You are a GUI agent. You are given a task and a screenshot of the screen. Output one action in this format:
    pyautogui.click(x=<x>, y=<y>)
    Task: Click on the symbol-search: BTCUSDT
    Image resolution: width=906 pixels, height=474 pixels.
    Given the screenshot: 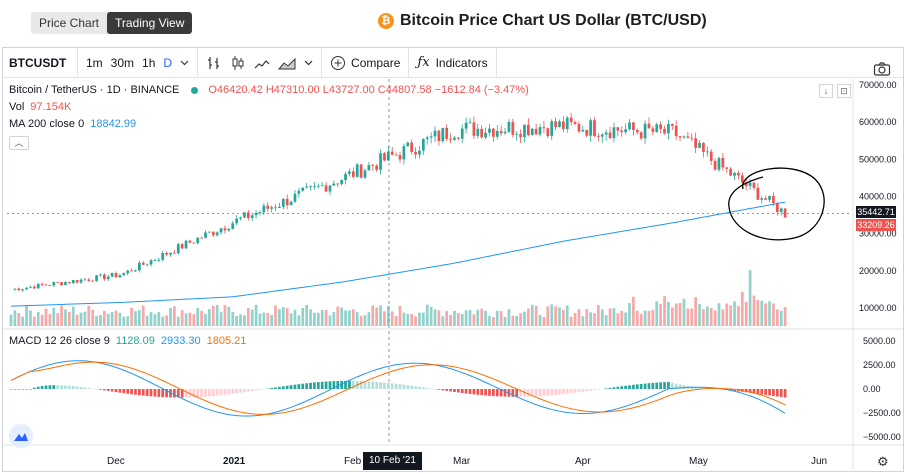 What is the action you would take?
    pyautogui.click(x=38, y=62)
    